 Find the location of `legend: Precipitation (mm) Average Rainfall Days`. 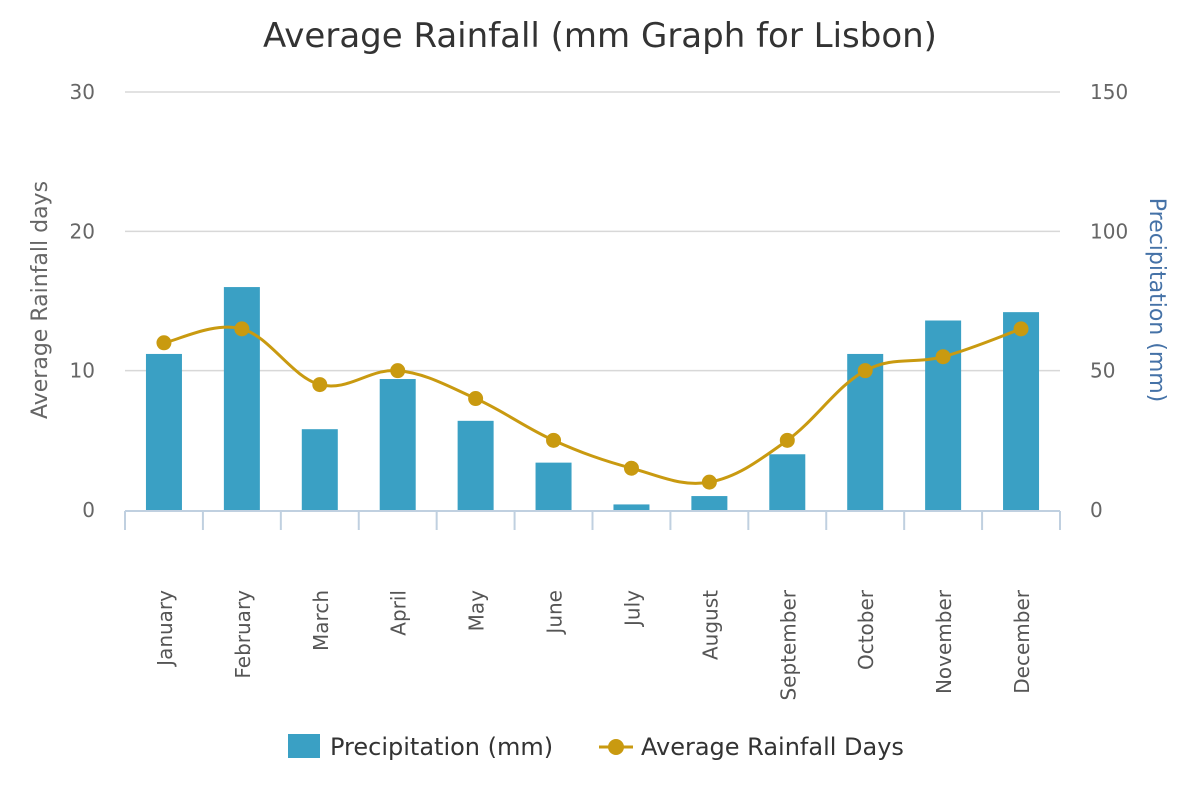

legend: Precipitation (mm) Average Rainfall Days is located at coordinates (596, 747).